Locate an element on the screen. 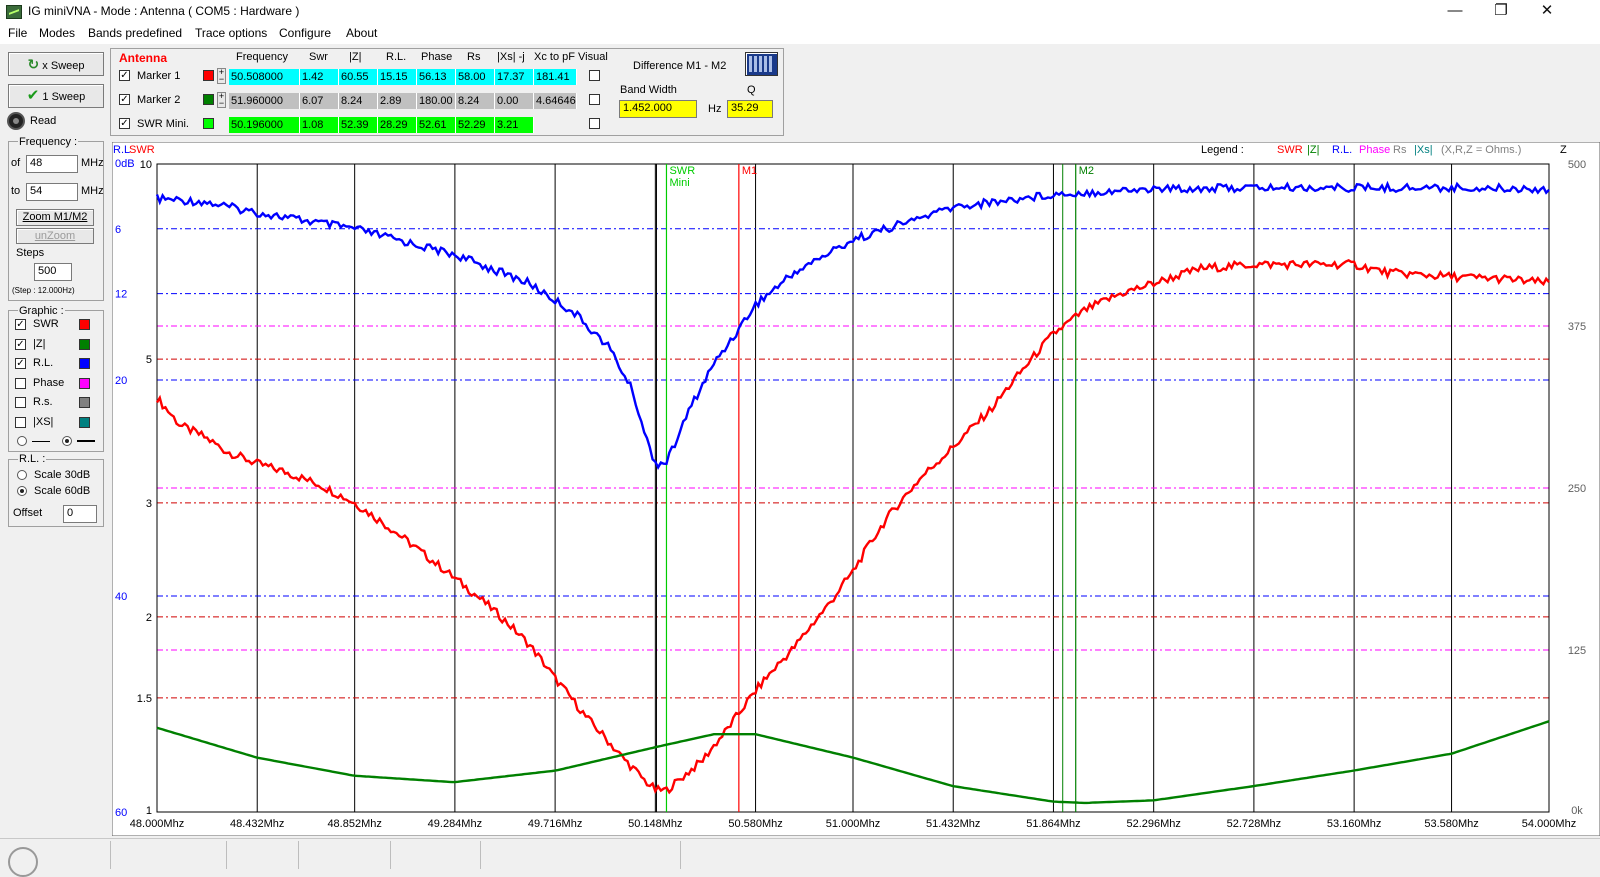 Image resolution: width=1600 pixels, height=877 pixels. thin-line-icon is located at coordinates (41, 441).